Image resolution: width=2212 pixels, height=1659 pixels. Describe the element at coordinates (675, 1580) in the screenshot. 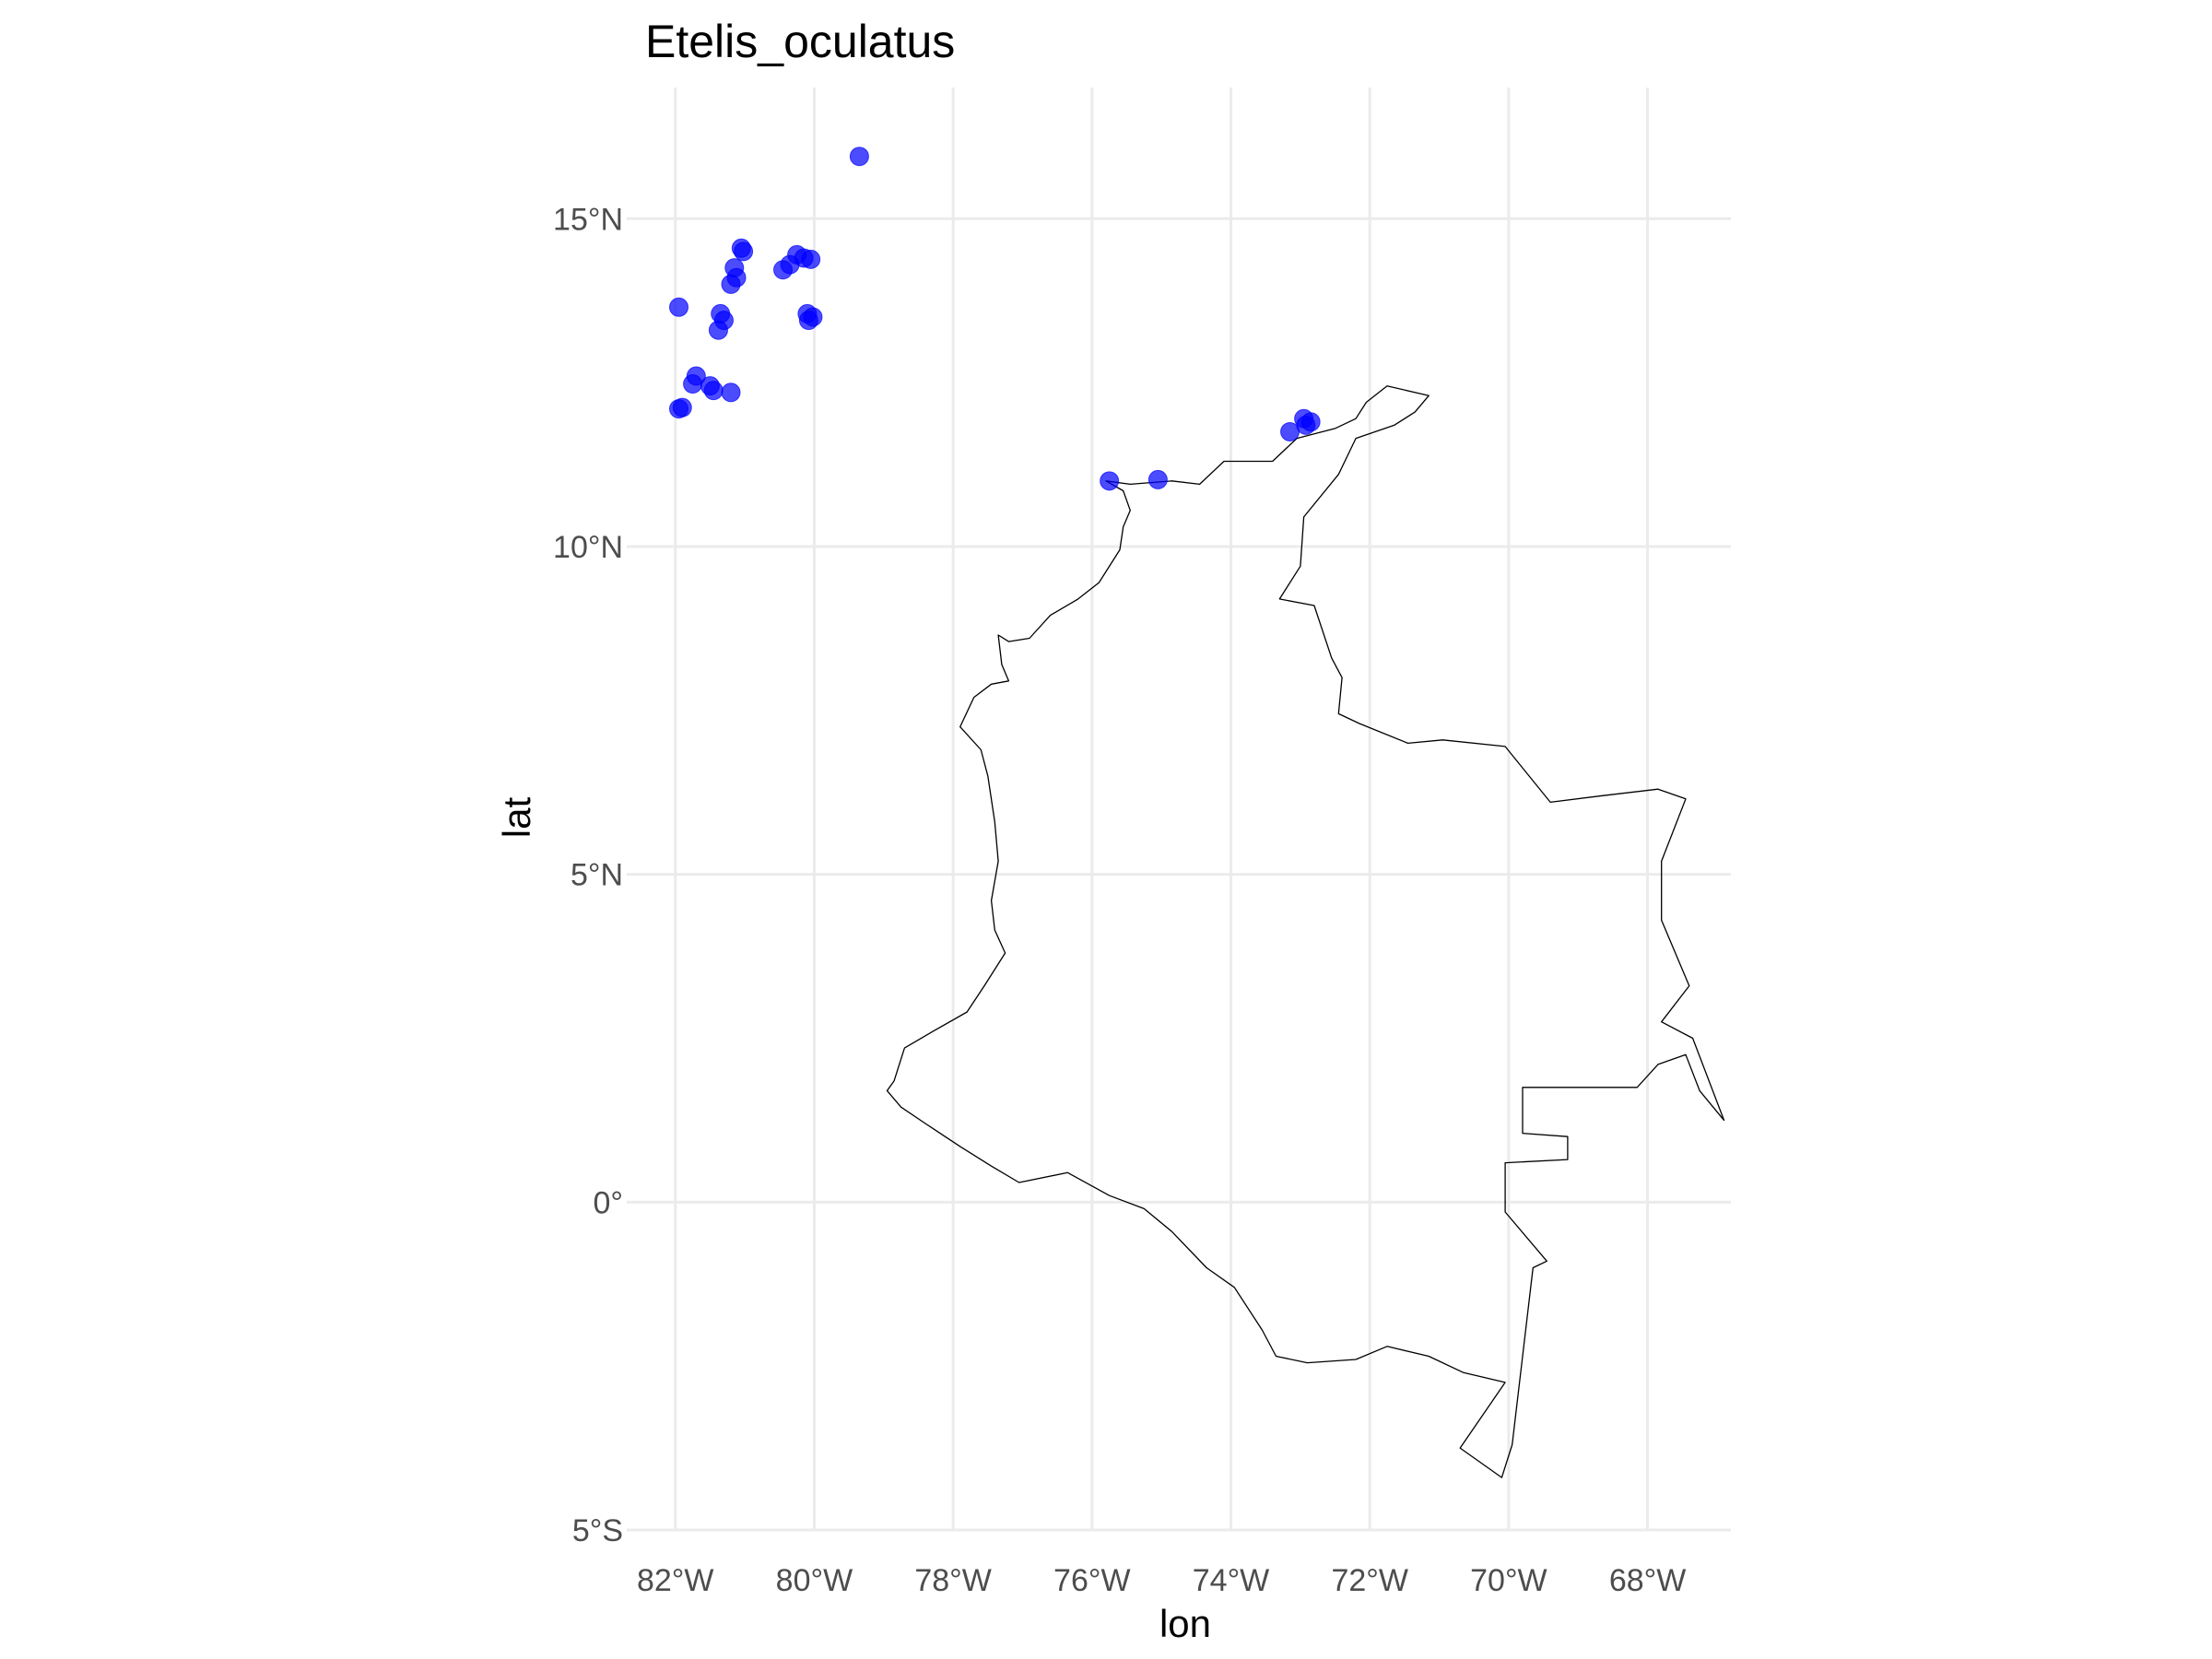

I see `x-tick-label: 82°W` at that location.